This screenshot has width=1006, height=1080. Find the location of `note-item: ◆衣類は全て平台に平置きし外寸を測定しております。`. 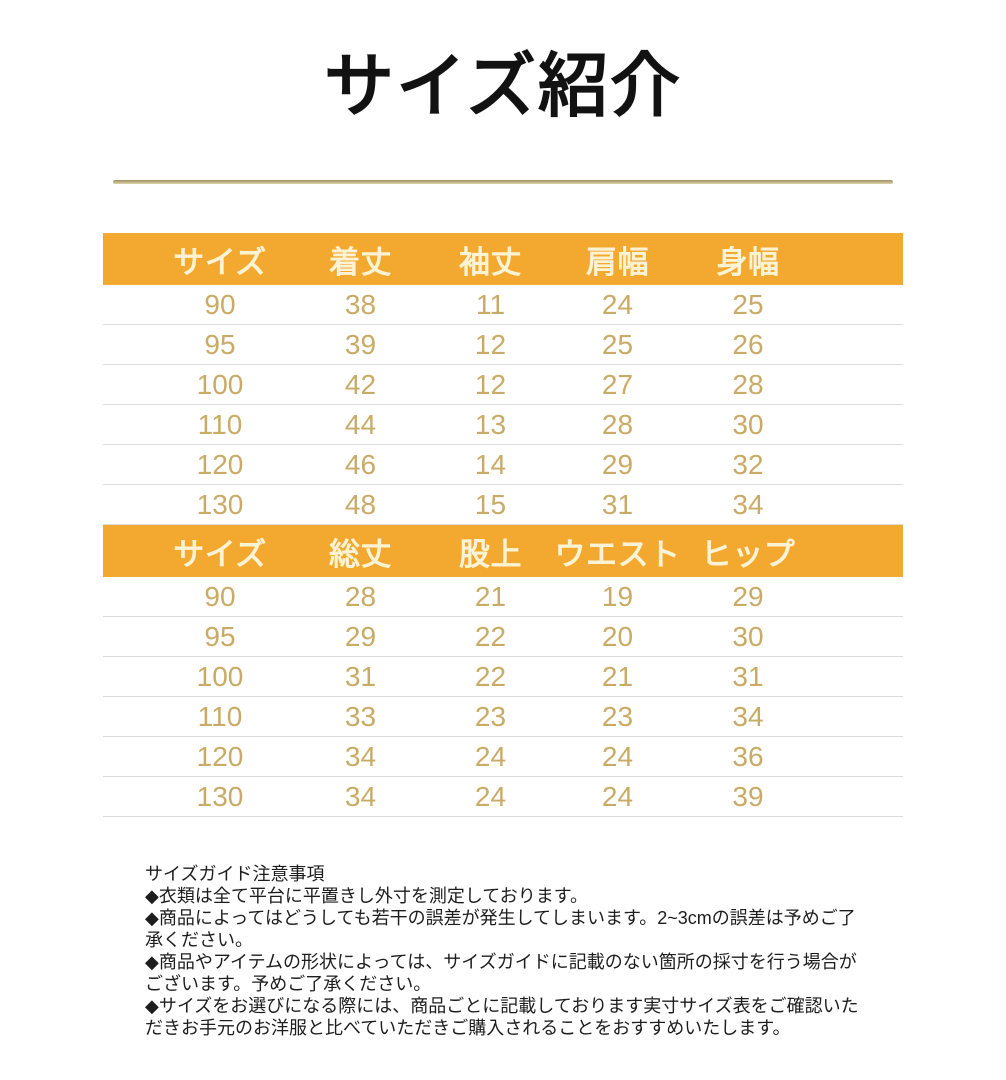

note-item: ◆衣類は全て平台に平置きし外寸を測定しております。 is located at coordinates (366, 896).